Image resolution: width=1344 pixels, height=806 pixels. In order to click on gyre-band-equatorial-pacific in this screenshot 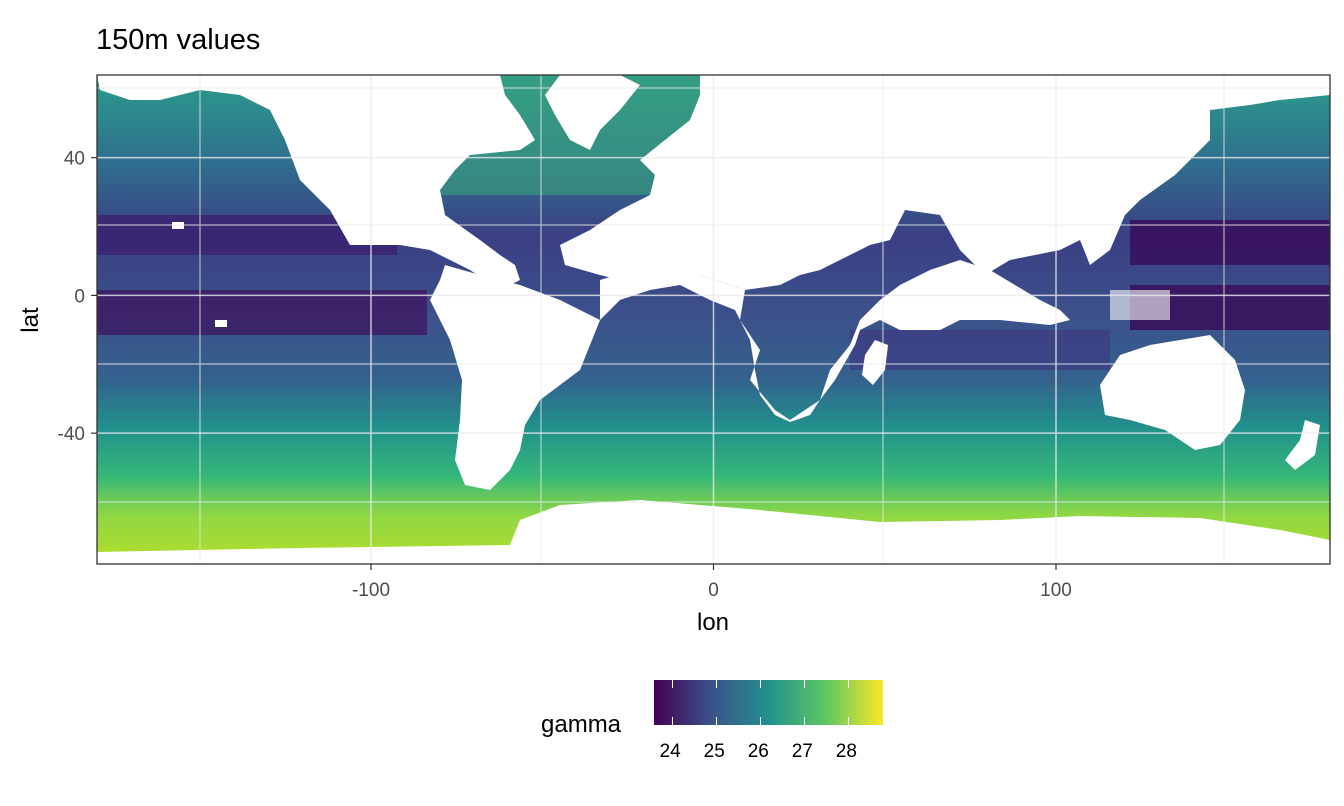, I will do `click(262, 312)`.